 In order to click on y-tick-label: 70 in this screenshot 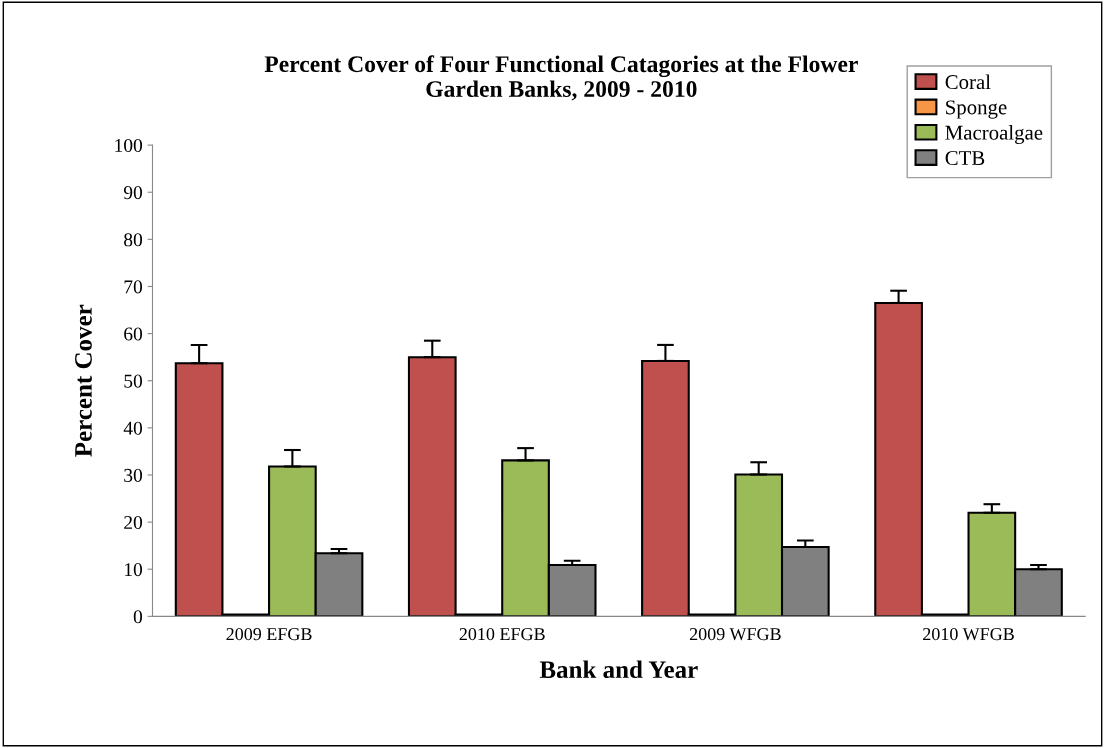, I will do `click(133, 287)`.